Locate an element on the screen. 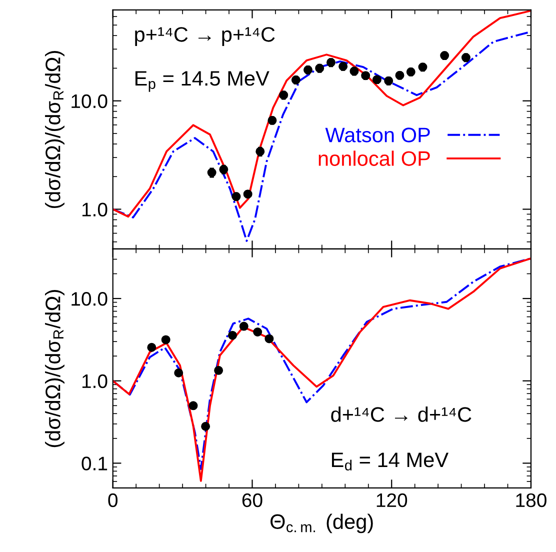 The image size is (556, 552). legend-label: Watson OP is located at coordinates (377, 135).